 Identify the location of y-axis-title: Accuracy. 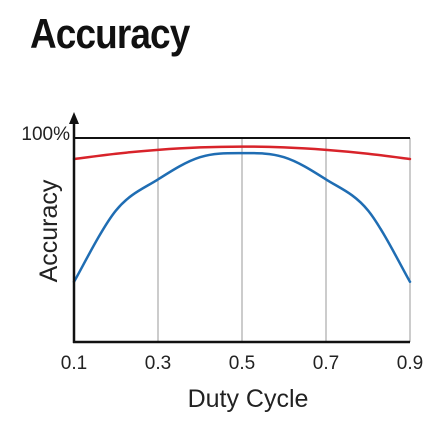
(49, 230).